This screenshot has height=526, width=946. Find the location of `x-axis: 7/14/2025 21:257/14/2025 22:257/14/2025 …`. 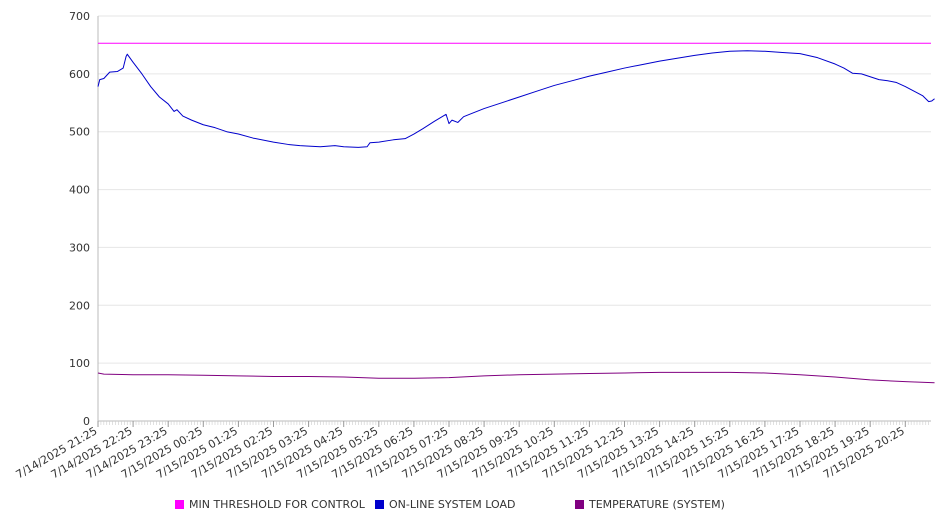

x-axis: 7/14/2025 21:257/14/2025 22:257/14/2025 … is located at coordinates (472, 450).